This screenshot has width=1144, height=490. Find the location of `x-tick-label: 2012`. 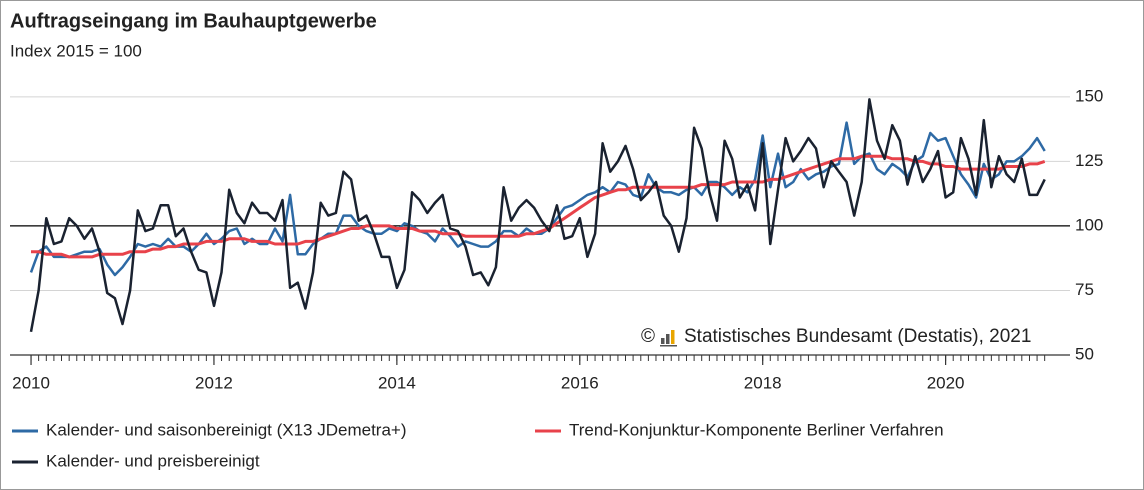

x-tick-label: 2012 is located at coordinates (214, 382).